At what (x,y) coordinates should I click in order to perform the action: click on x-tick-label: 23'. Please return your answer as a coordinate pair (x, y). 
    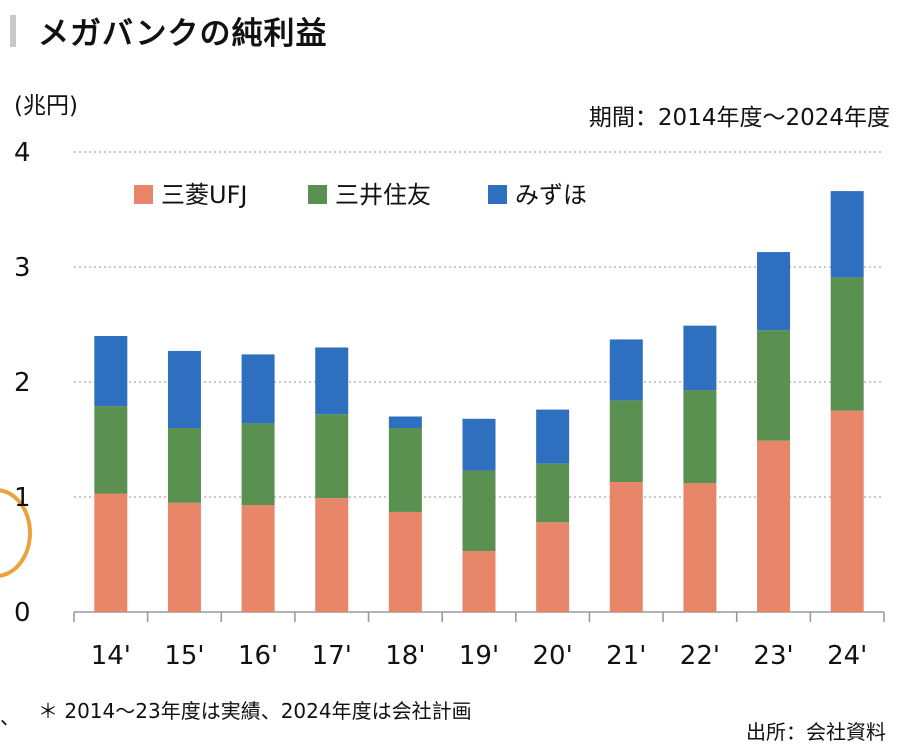
    Looking at the image, I should click on (773, 656).